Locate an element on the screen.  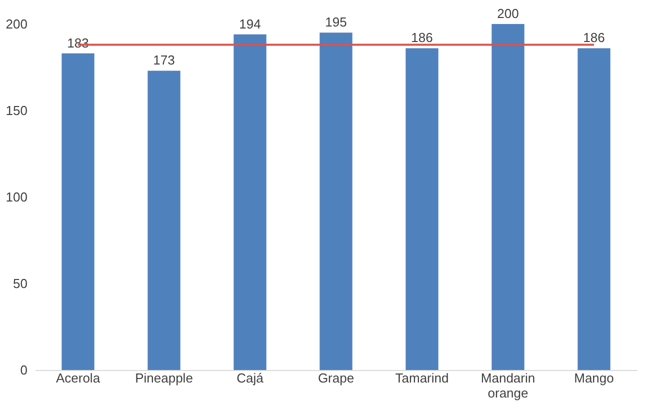
x-tick-label: Grape is located at coordinates (336, 378).